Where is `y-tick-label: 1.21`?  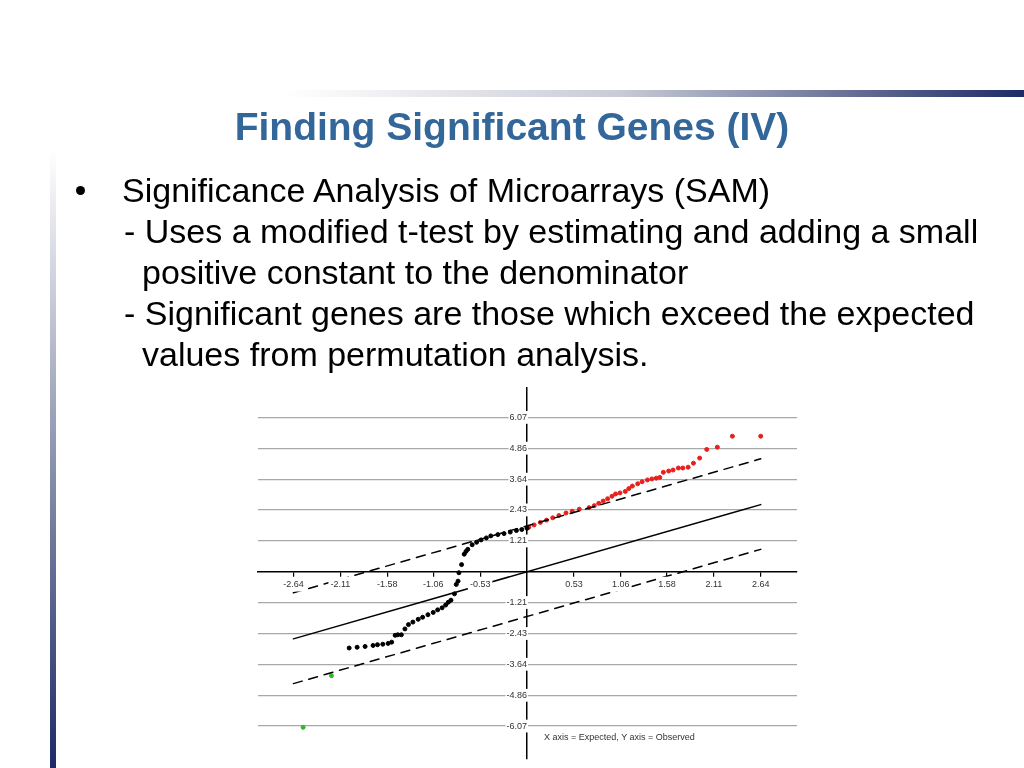
y-tick-label: 1.21 is located at coordinates (518, 540).